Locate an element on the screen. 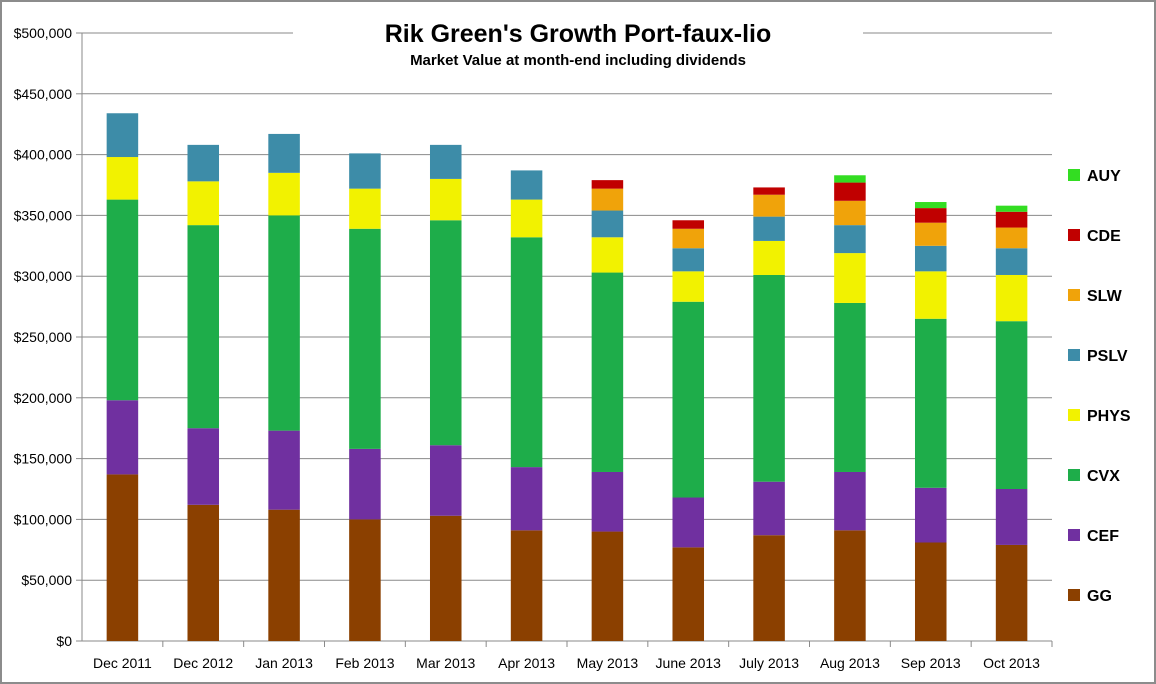 This screenshot has height=684, width=1156. legend-label-slw: SLW is located at coordinates (1105, 296).